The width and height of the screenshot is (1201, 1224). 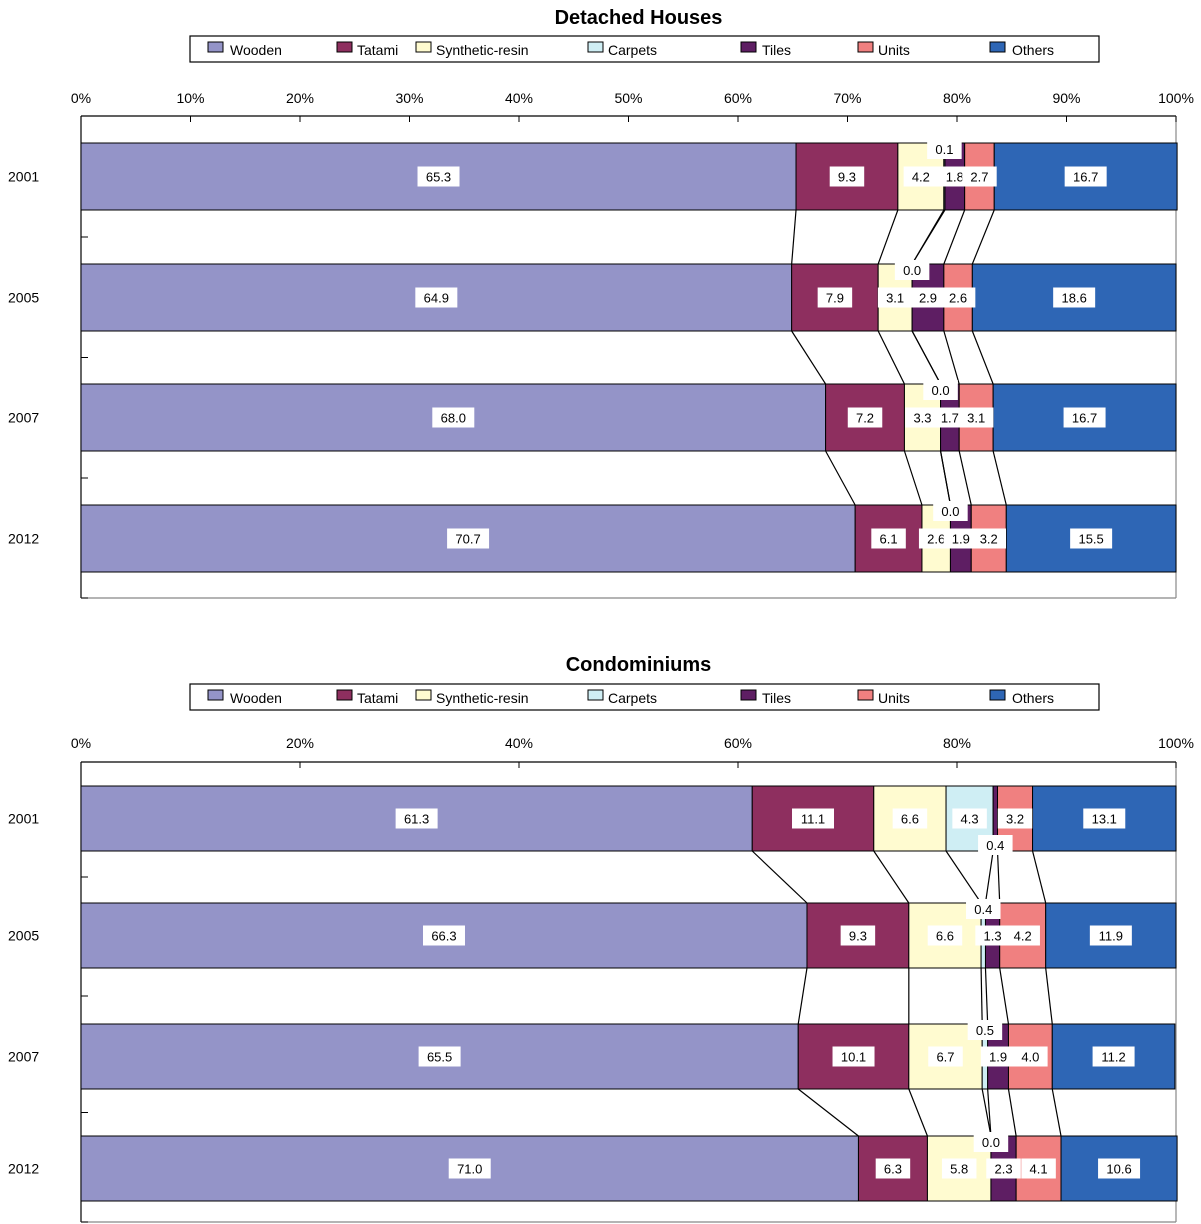 I want to click on legend-item-tatami: Tatami, so click(x=367, y=49).